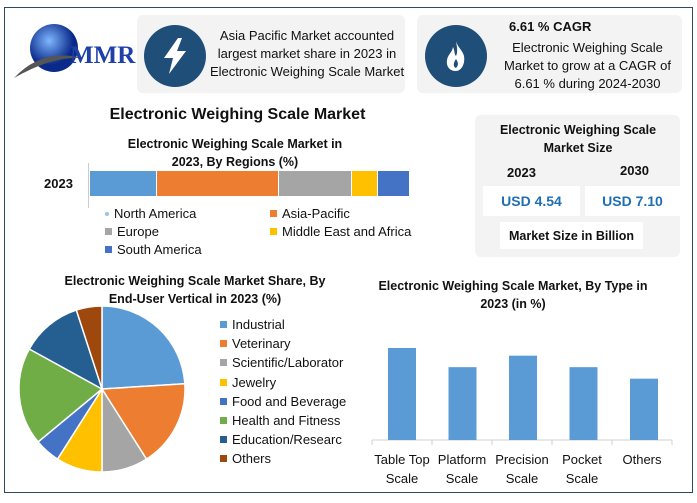 This screenshot has width=697, height=503. Describe the element at coordinates (521, 459) in the screenshot. I see `x-tick-label: Precision` at that location.